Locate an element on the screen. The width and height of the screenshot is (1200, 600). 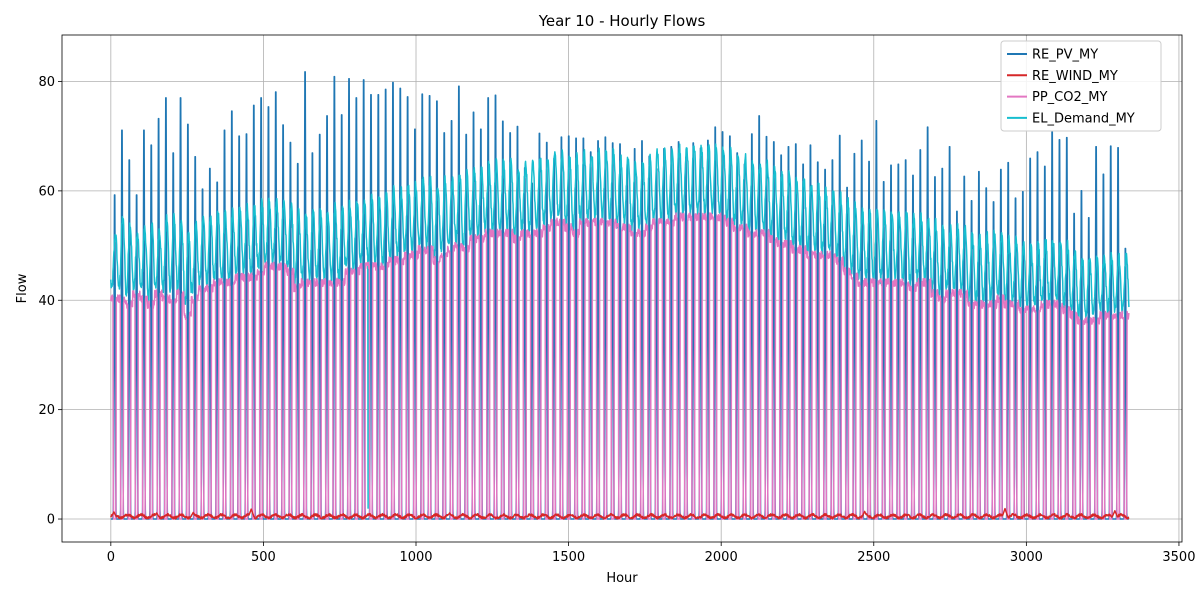
x-tick-label: 1500 is located at coordinates (568, 557).